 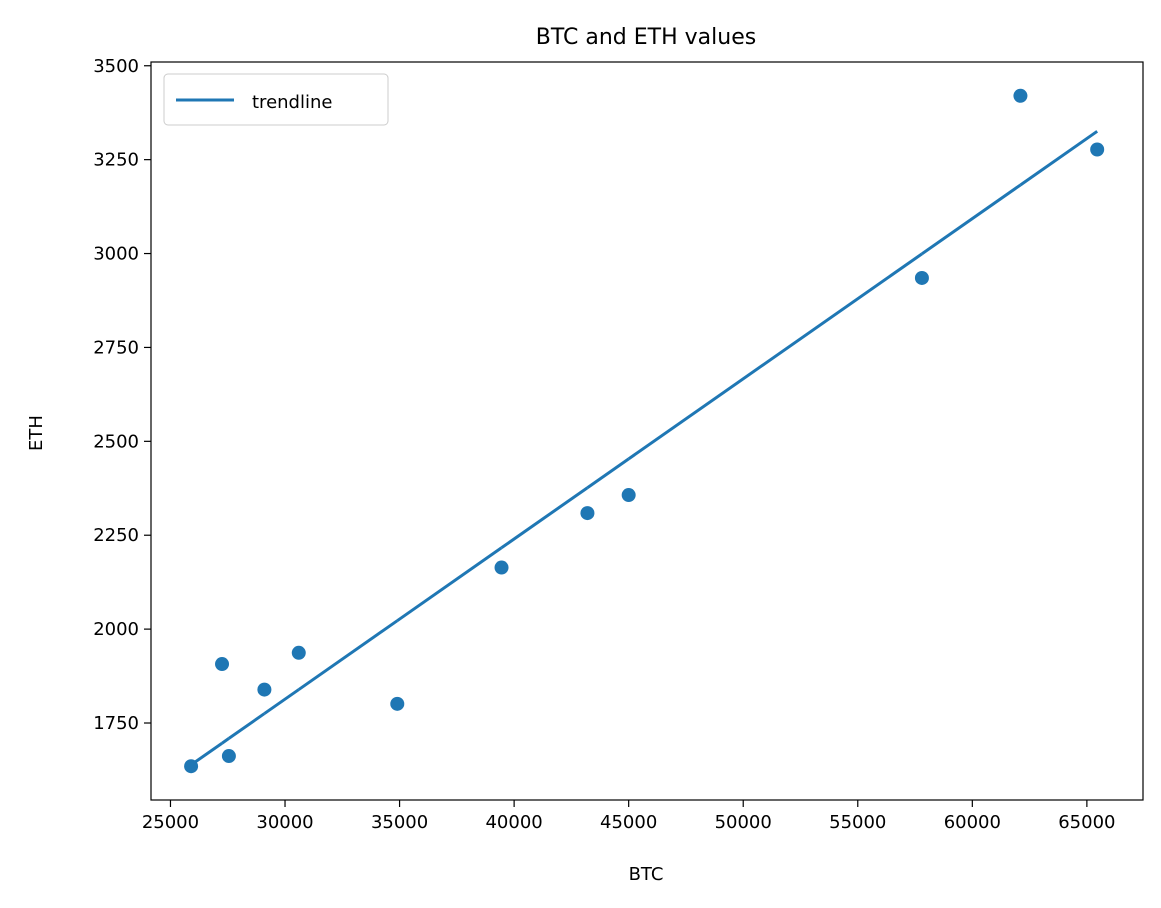 What do you see at coordinates (399, 822) in the screenshot?
I see `x-tick-label: 35000` at bounding box center [399, 822].